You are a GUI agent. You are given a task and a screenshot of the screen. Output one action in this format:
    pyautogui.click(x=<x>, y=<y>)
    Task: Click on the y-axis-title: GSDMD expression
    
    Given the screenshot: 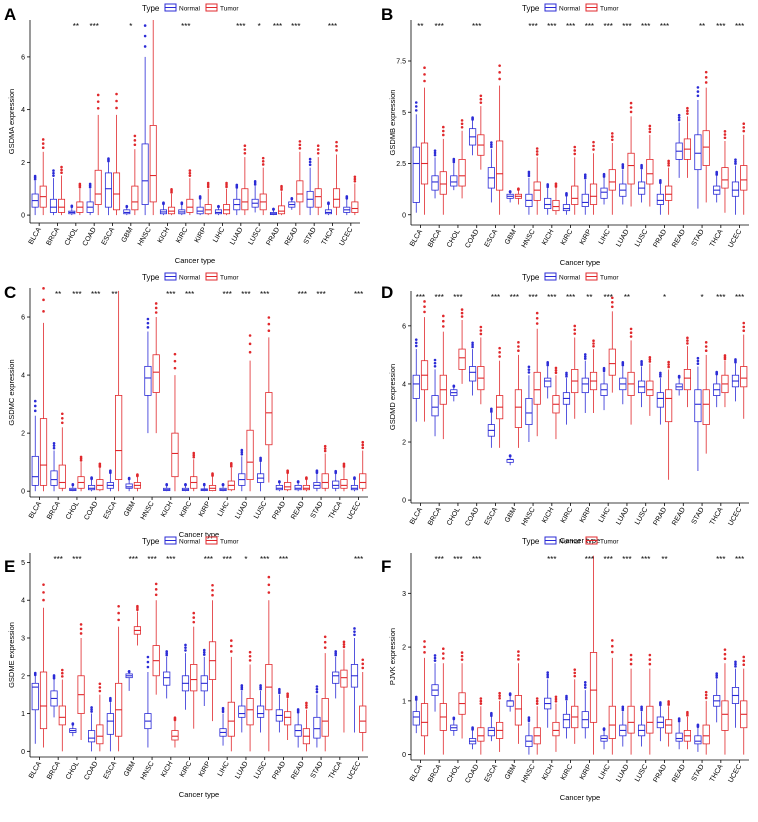 What is the action you would take?
    pyautogui.click(x=392, y=397)
    